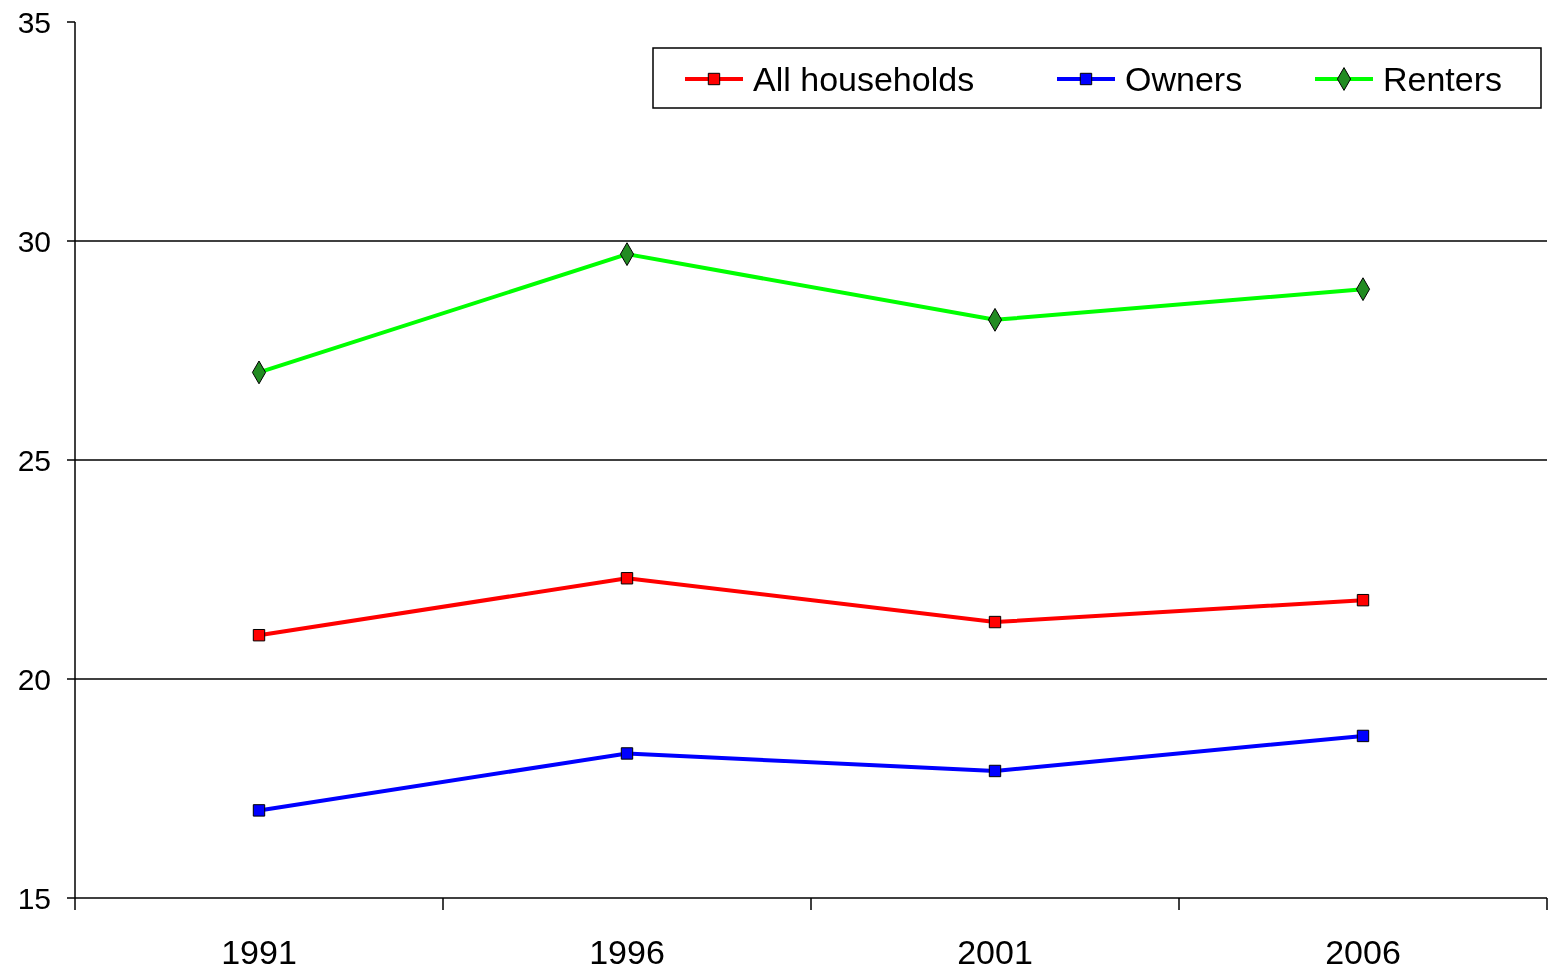 The width and height of the screenshot is (1548, 971). What do you see at coordinates (34, 241) in the screenshot?
I see `y-tick-label: 30` at bounding box center [34, 241].